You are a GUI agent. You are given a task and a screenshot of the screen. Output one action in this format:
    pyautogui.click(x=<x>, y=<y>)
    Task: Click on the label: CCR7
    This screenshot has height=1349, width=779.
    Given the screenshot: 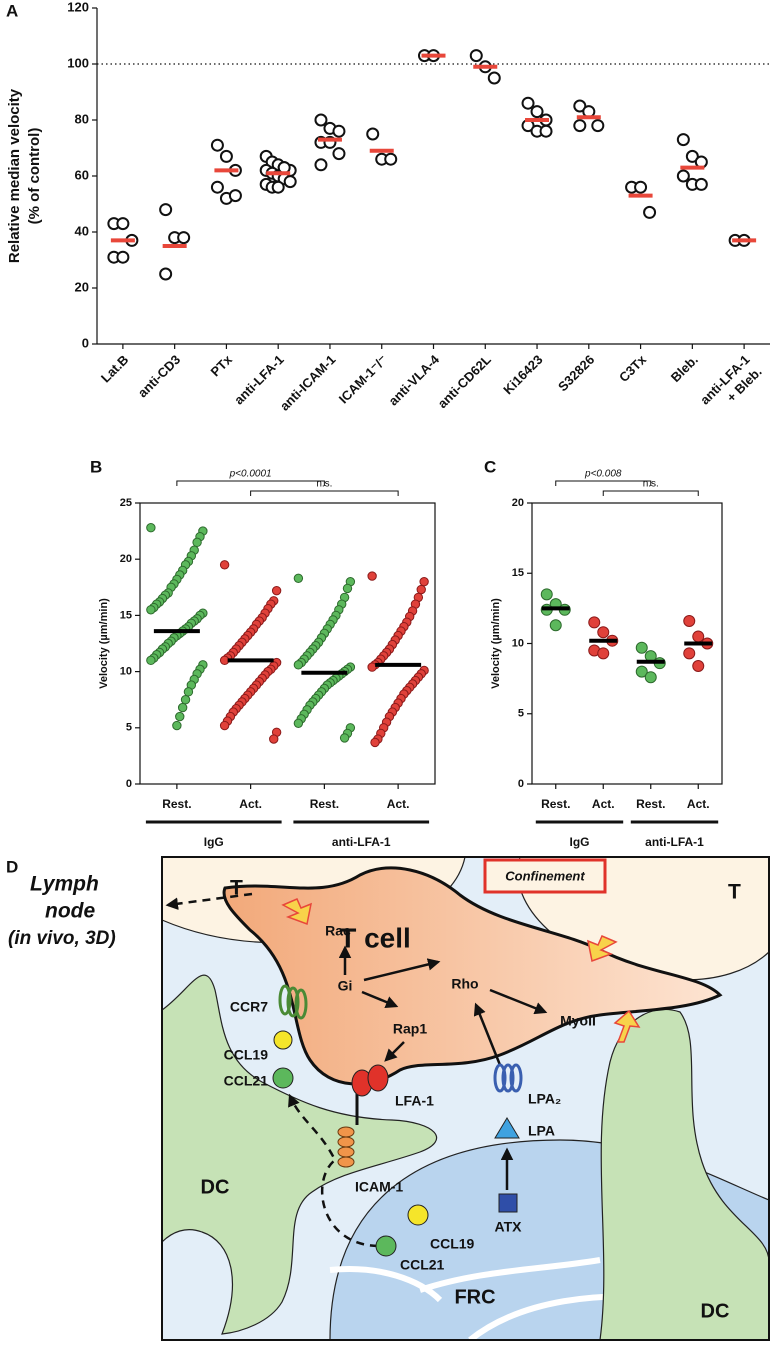 What is the action you would take?
    pyautogui.click(x=249, y=1007)
    